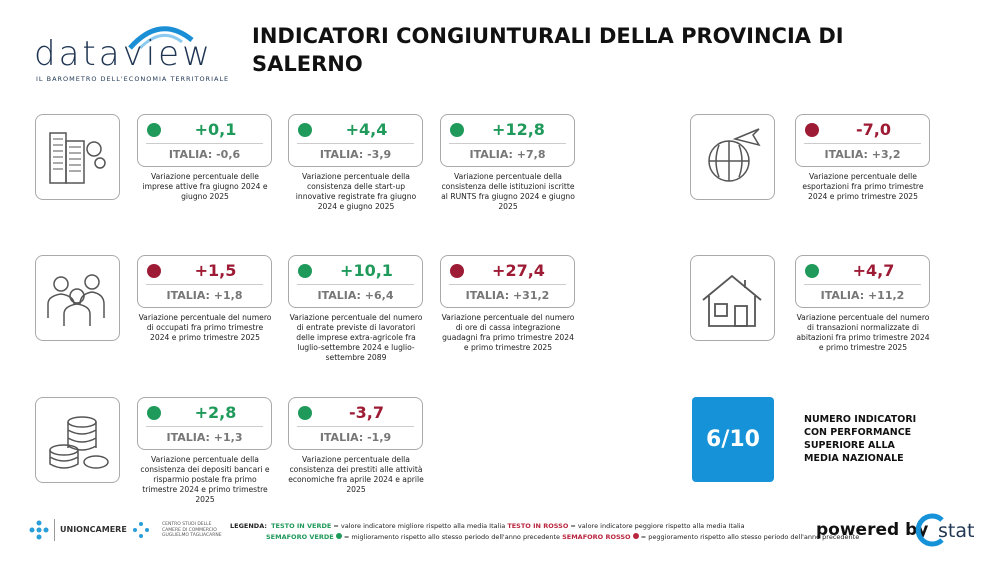 This screenshot has width=1000, height=562. What do you see at coordinates (77, 298) in the screenshot?
I see `icon-people` at bounding box center [77, 298].